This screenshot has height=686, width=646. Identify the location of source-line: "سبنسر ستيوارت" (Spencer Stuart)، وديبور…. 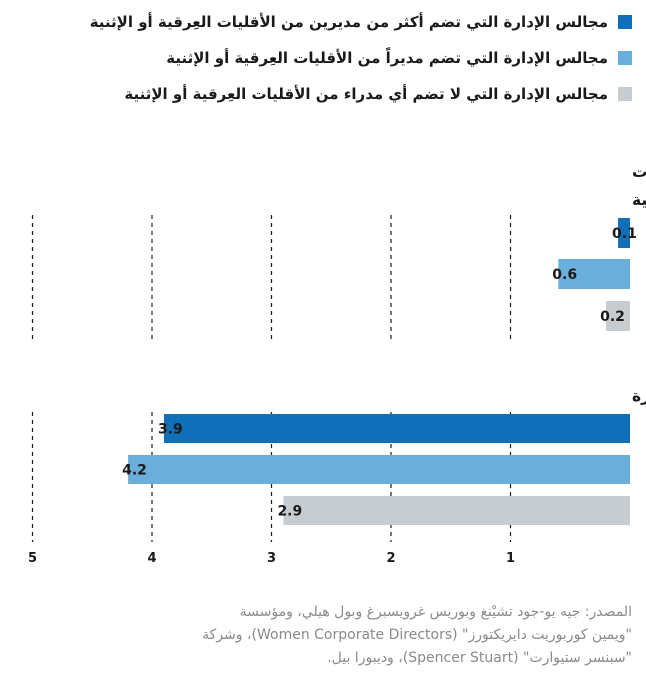
(479, 658).